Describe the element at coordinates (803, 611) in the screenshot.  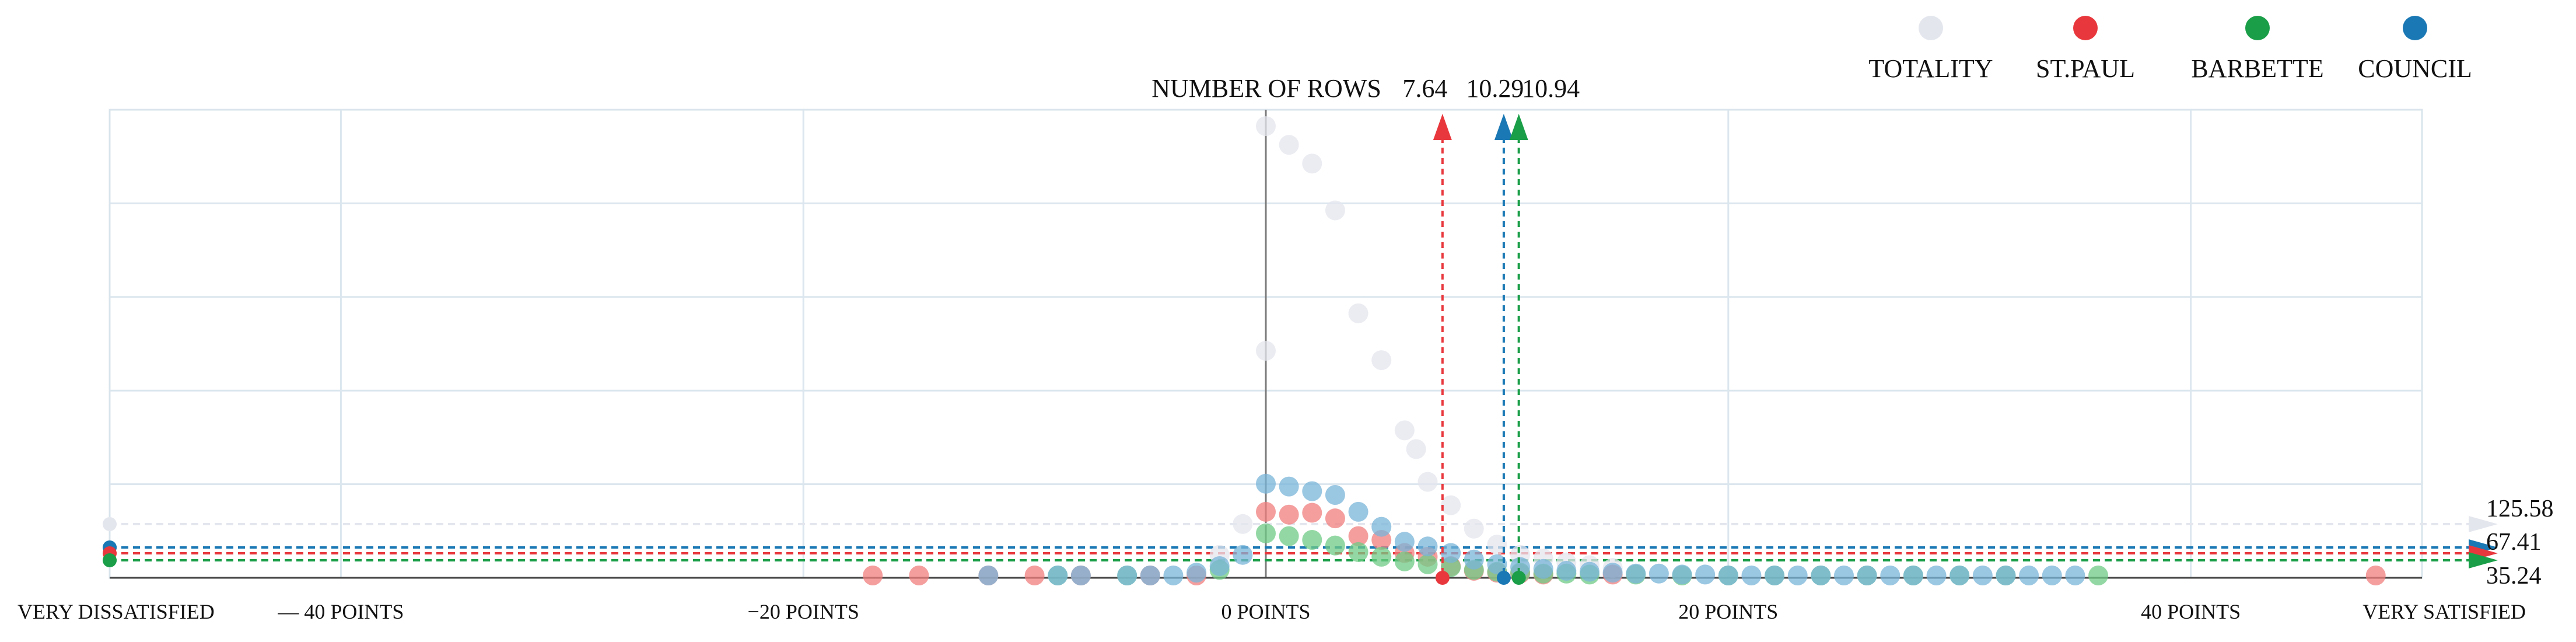
I see `x-tick-label: −20 POINTS` at that location.